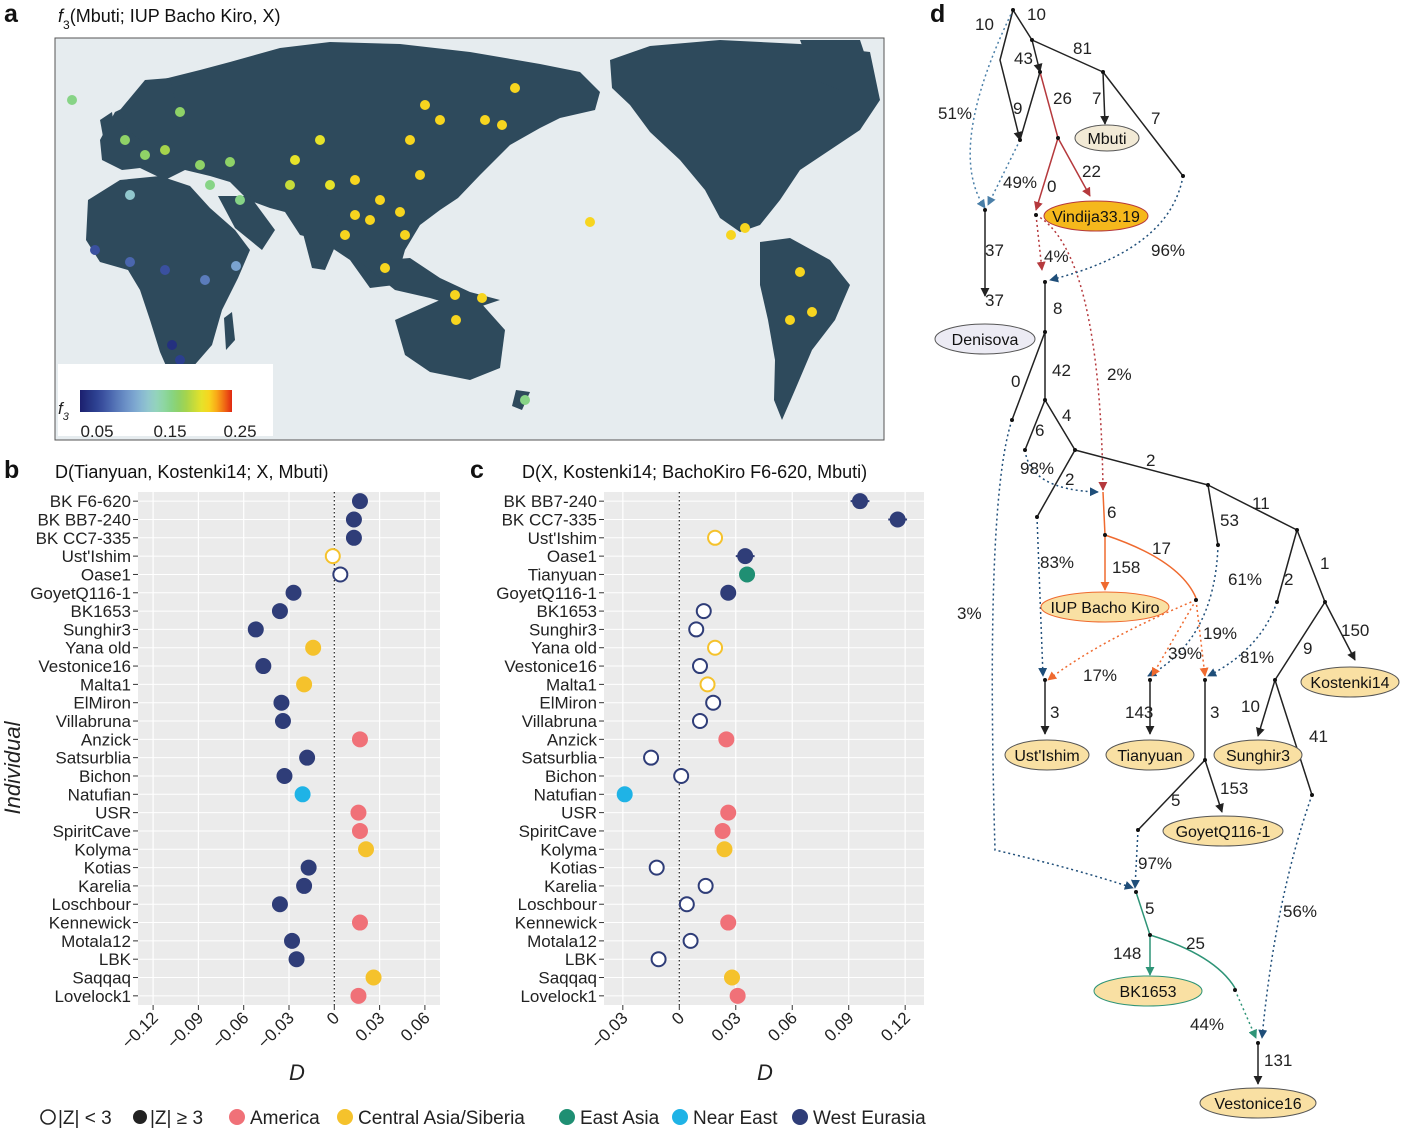 The image size is (1403, 1129). I want to click on edge-label: 0, so click(1015, 381).